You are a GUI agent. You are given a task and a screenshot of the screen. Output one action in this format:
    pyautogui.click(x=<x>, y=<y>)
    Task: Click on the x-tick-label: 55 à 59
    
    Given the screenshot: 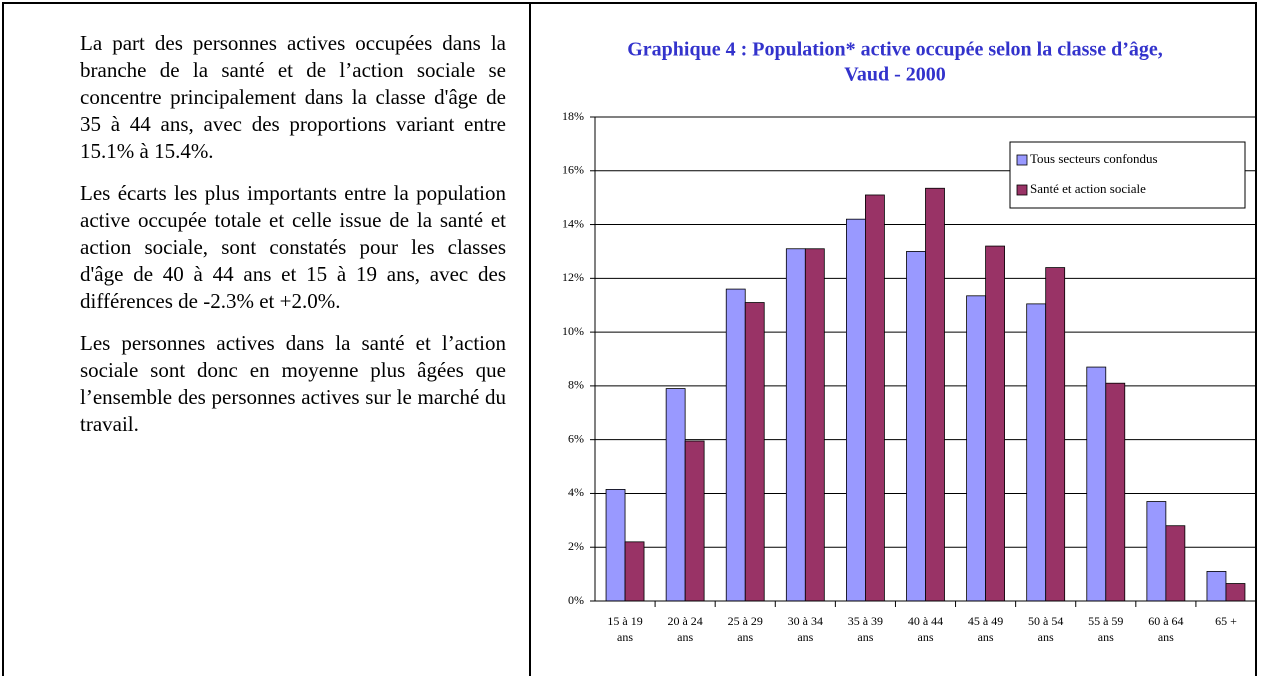 What is the action you would take?
    pyautogui.click(x=1105, y=621)
    